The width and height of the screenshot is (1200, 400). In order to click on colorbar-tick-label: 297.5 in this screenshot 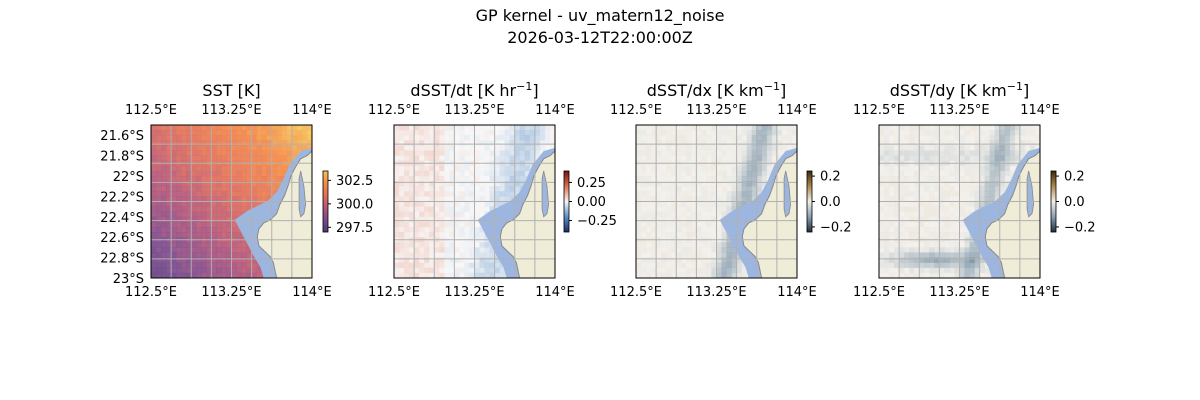, I will do `click(354, 228)`.